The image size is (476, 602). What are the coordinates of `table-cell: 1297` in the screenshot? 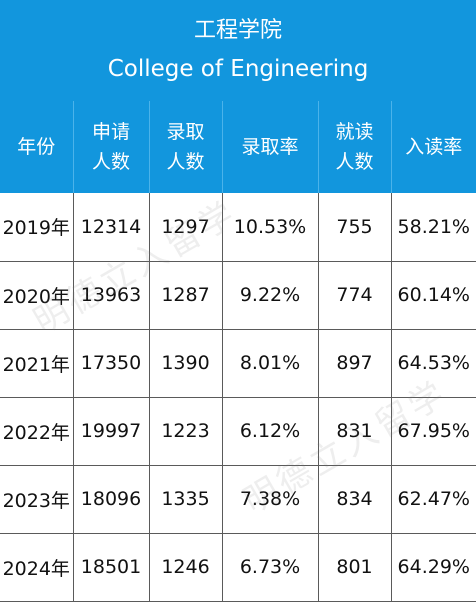 It's located at (185, 227).